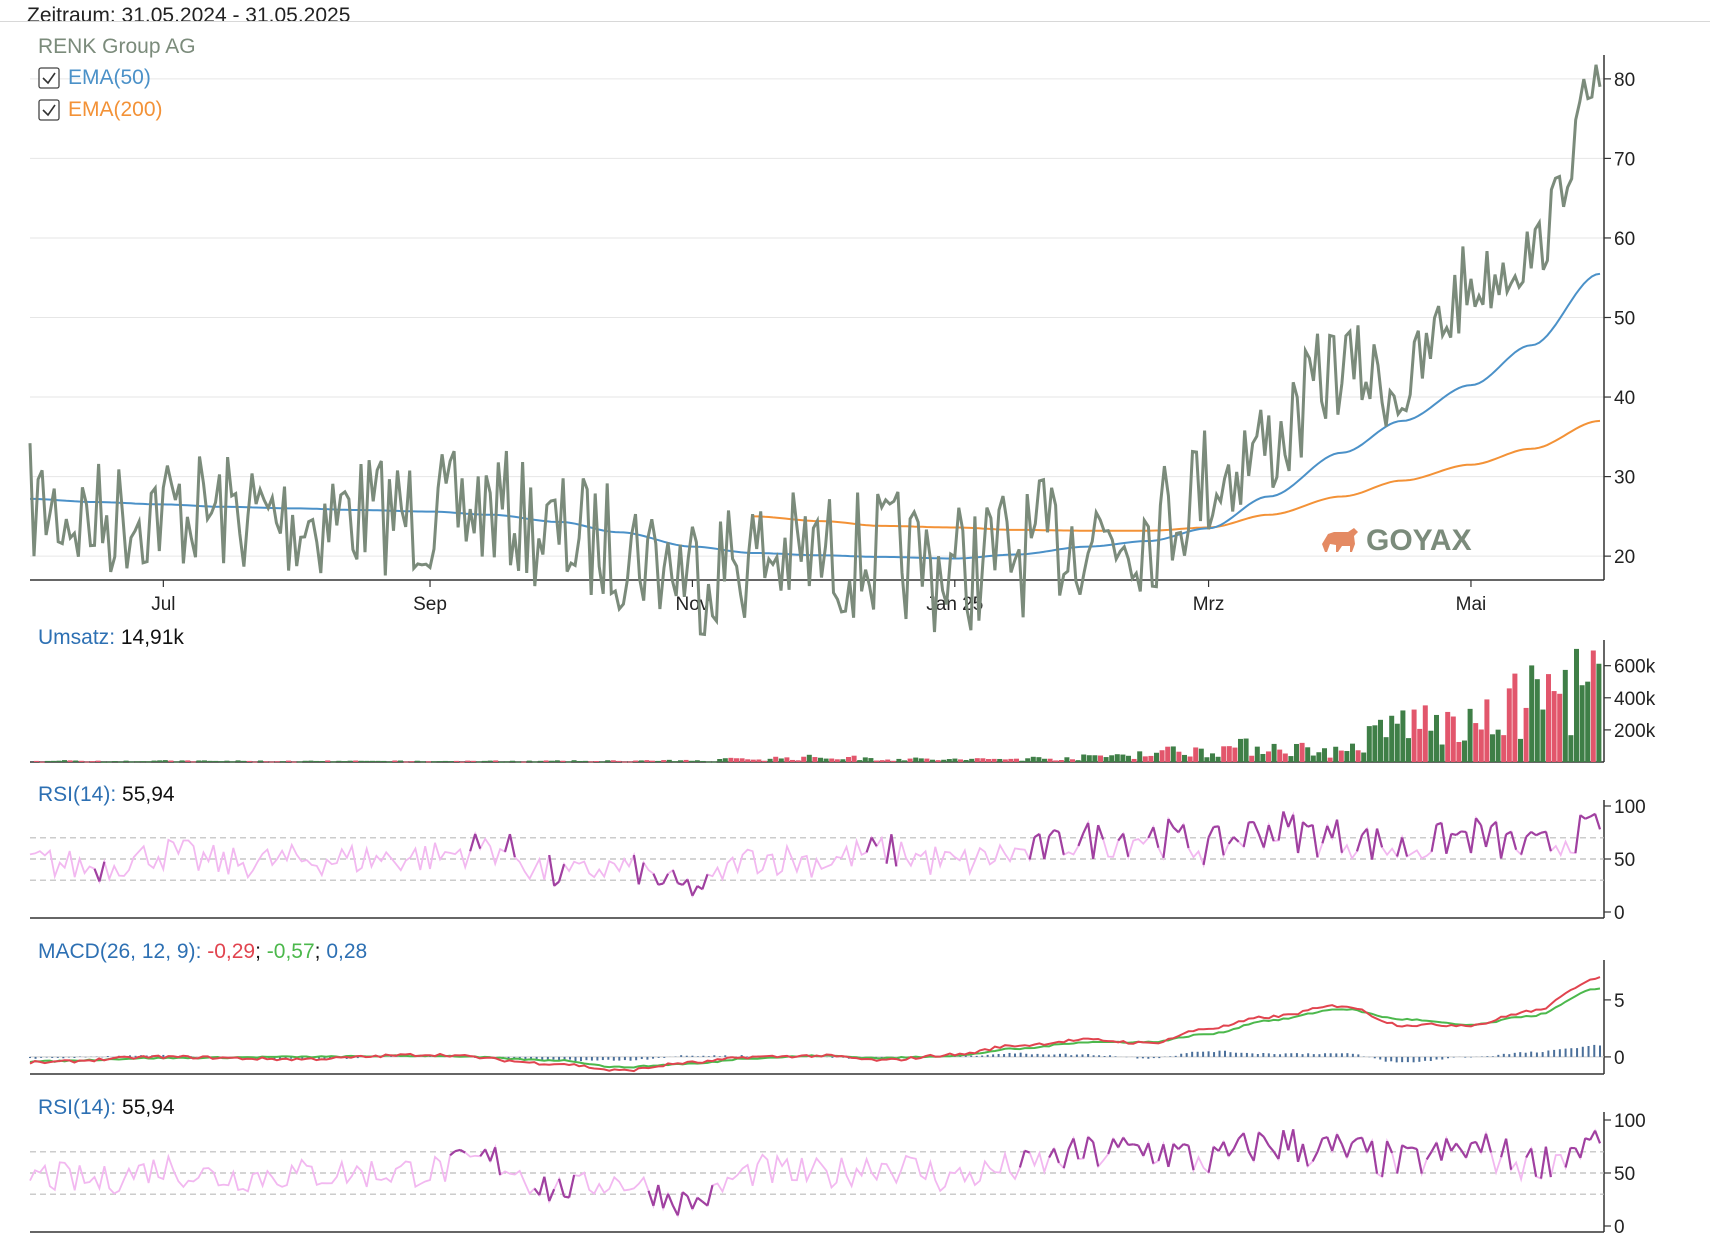  What do you see at coordinates (115, 637) in the screenshot?
I see `volume-colon: :` at bounding box center [115, 637].